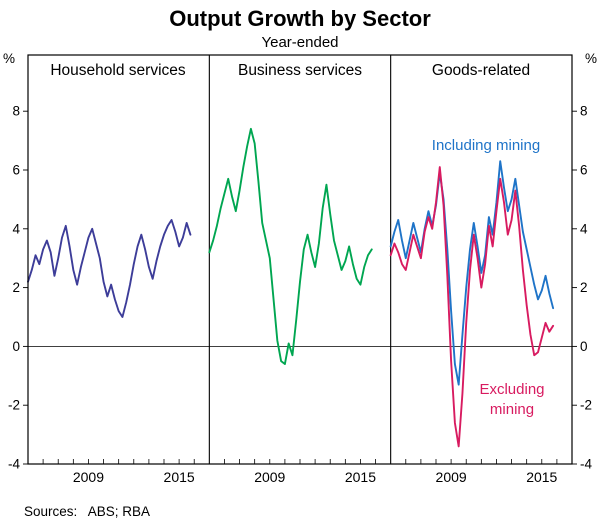  What do you see at coordinates (14, 464) in the screenshot?
I see `y-tick-label-left: -4` at bounding box center [14, 464].